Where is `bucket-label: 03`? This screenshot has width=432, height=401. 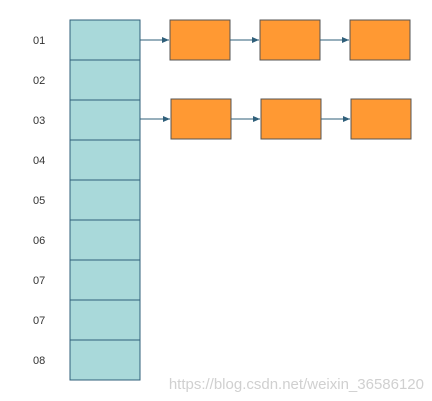 bucket-label: 03 is located at coordinates (39, 121).